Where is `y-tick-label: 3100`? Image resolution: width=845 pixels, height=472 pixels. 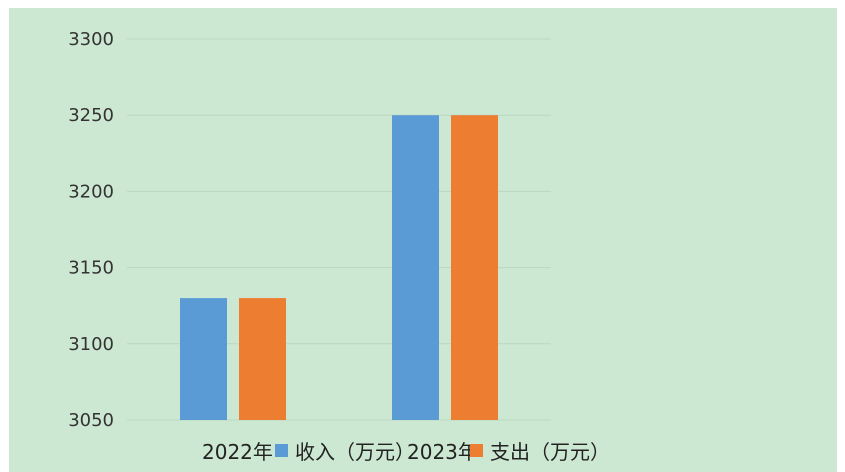
y-tick-label: 3100 is located at coordinates (91, 344).